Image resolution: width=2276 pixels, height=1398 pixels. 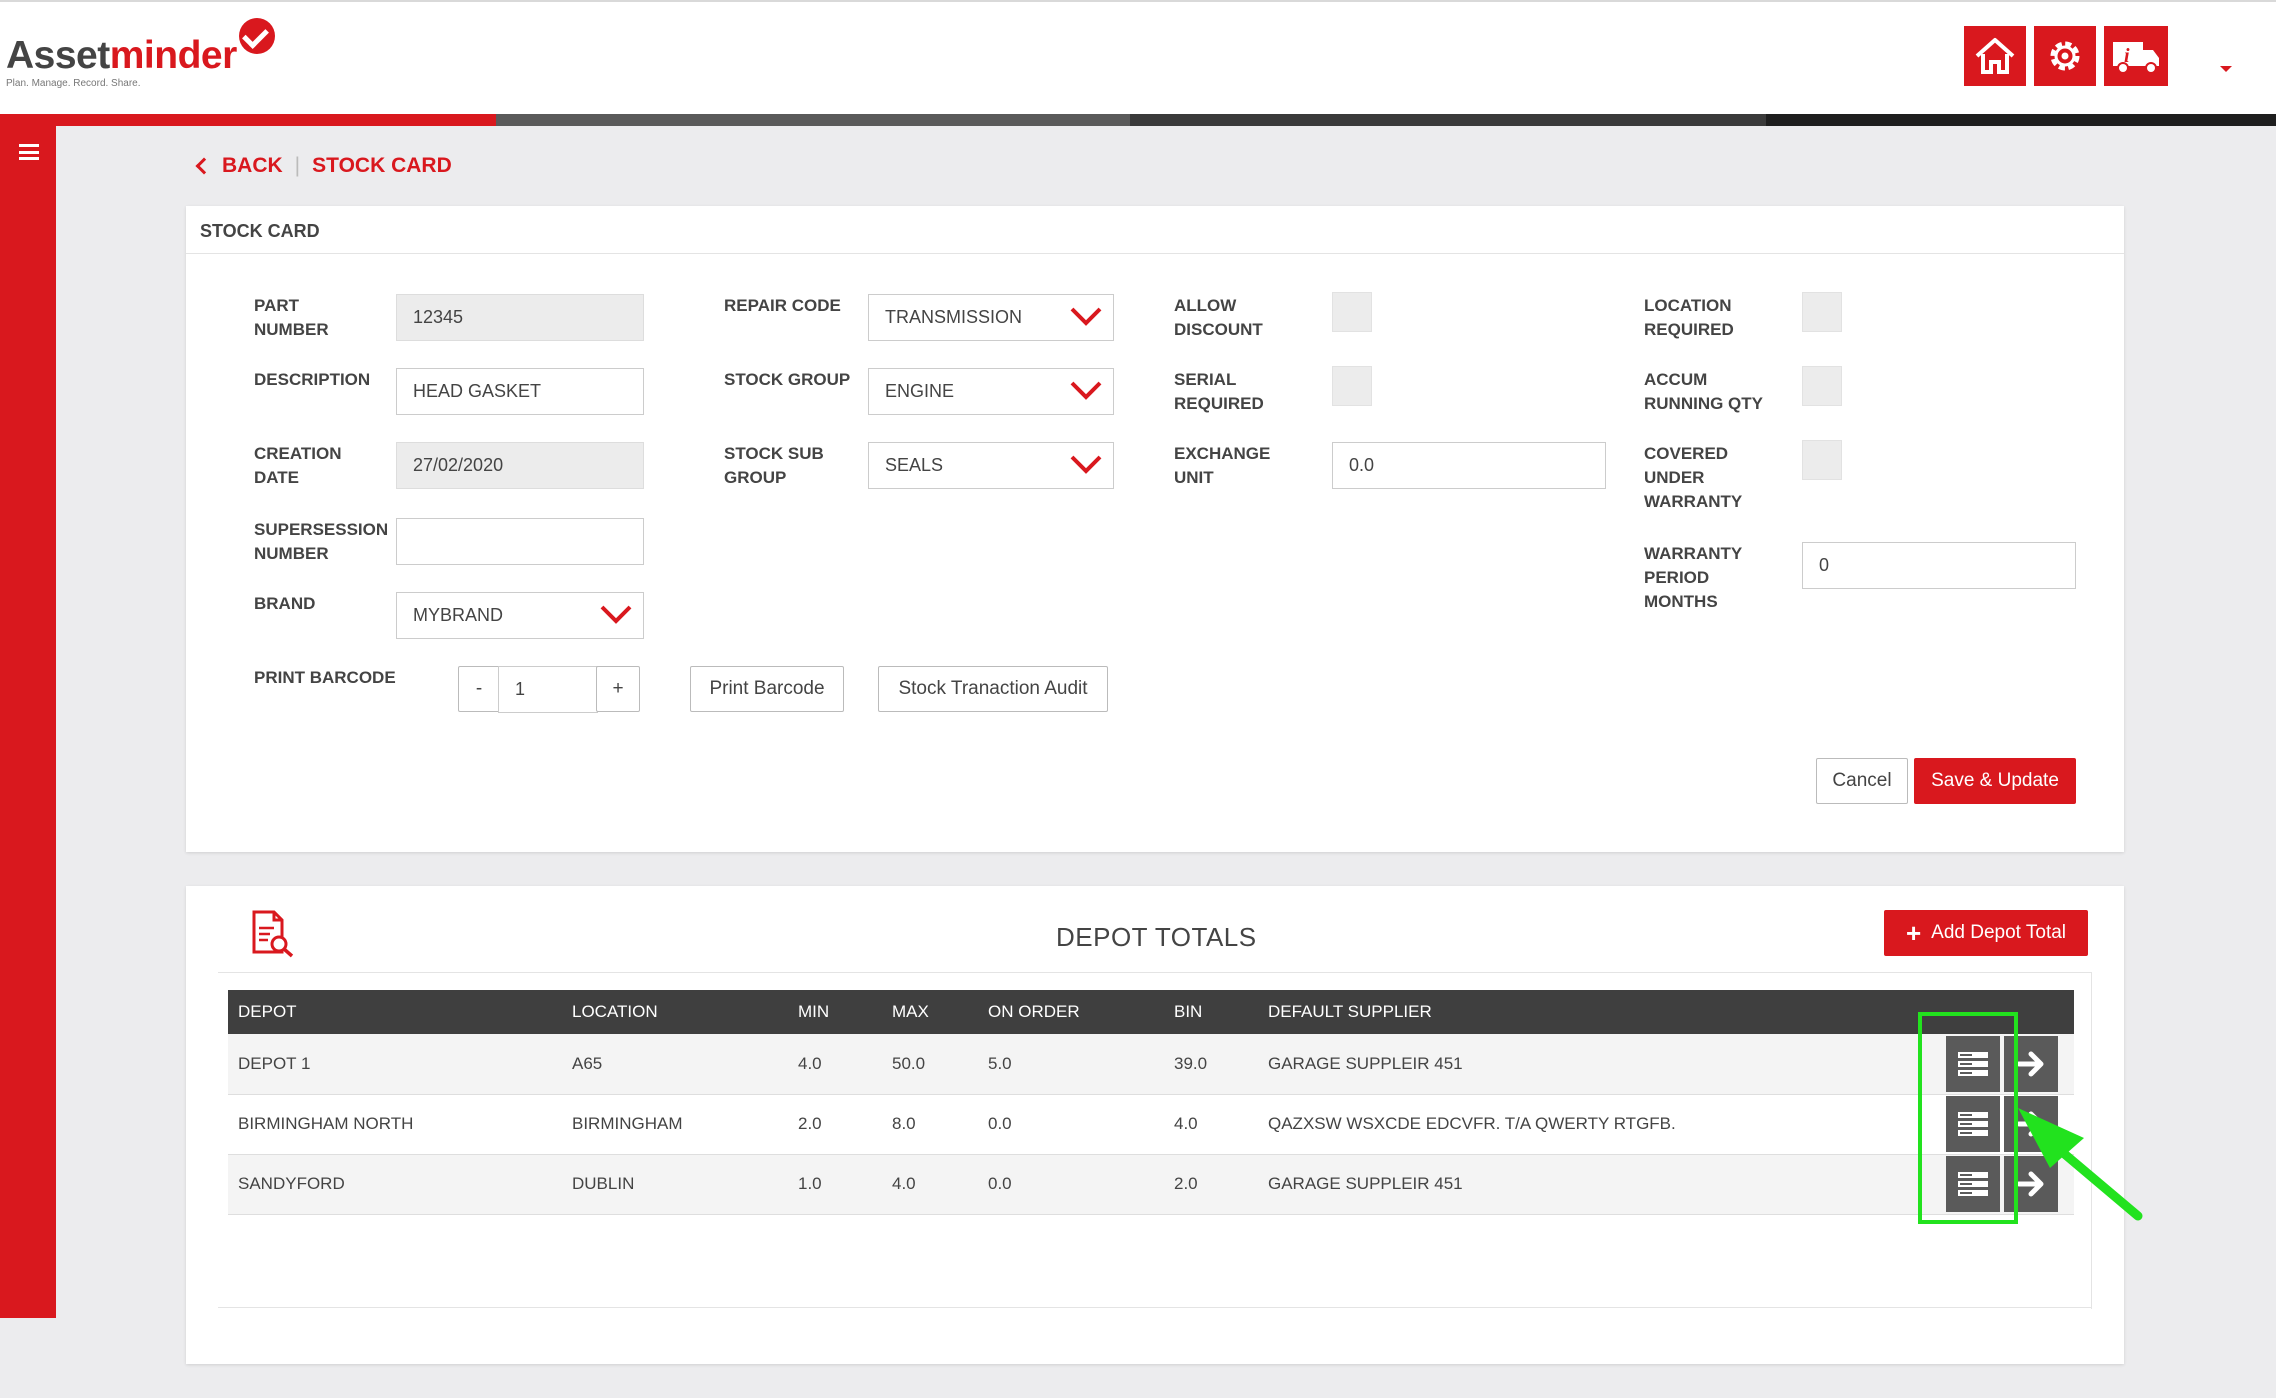 What do you see at coordinates (520, 391) in the screenshot?
I see `description-field: HEAD GASKET` at bounding box center [520, 391].